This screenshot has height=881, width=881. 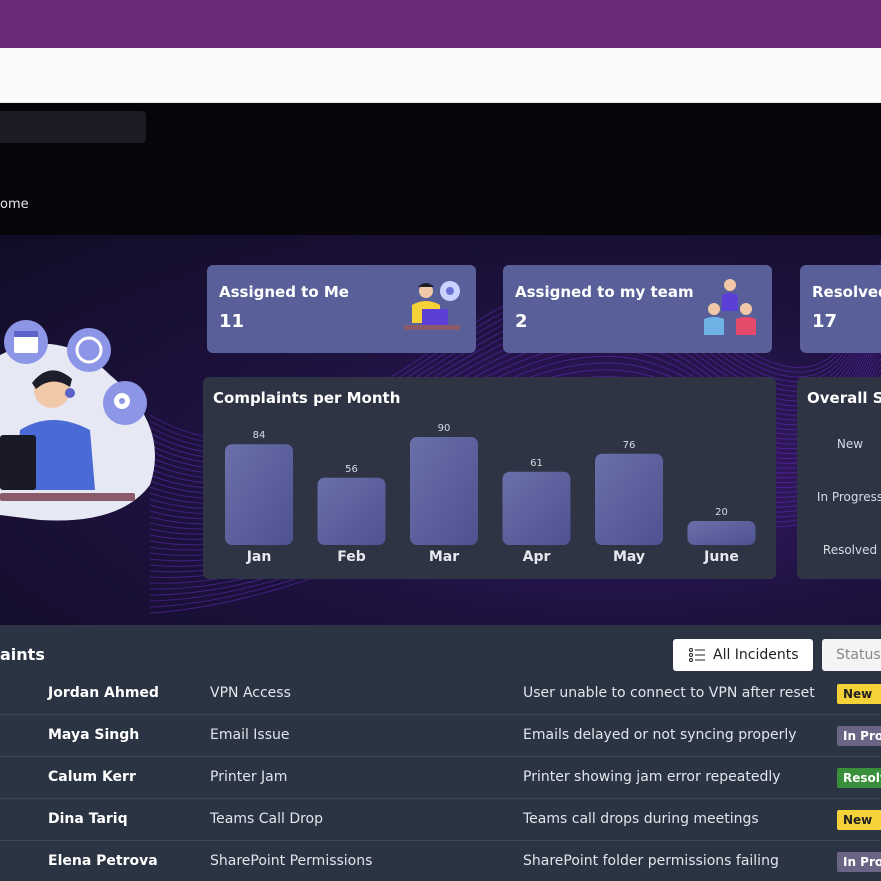 I want to click on complaint-category: SharePoint Permissions, so click(x=291, y=861).